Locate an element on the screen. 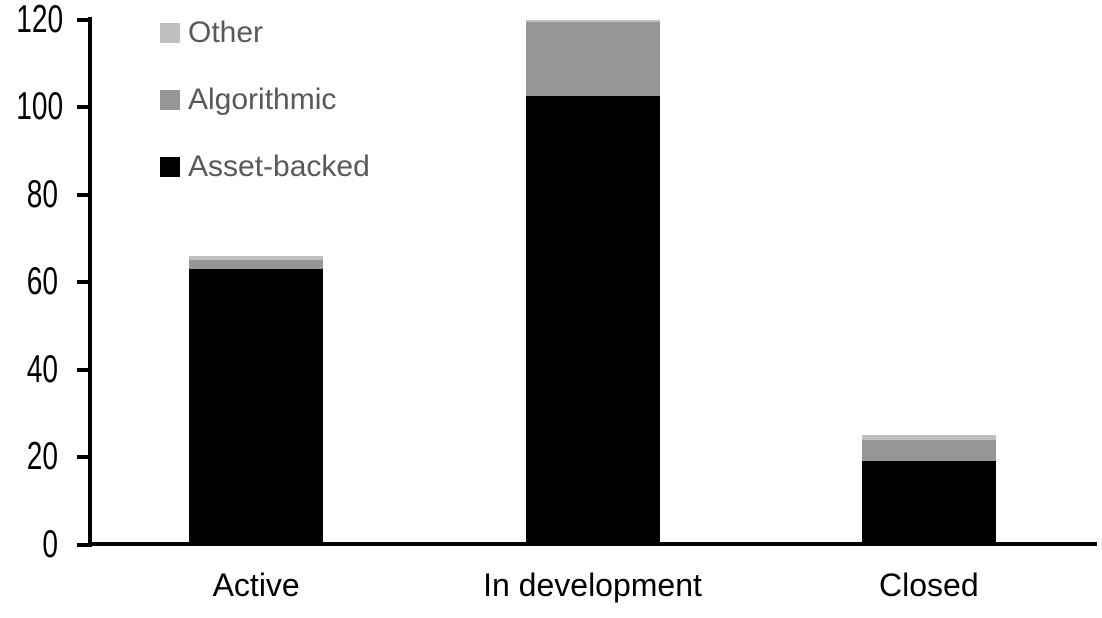 The image size is (1102, 618). y-tick-label-80: 80 is located at coordinates (42, 194).